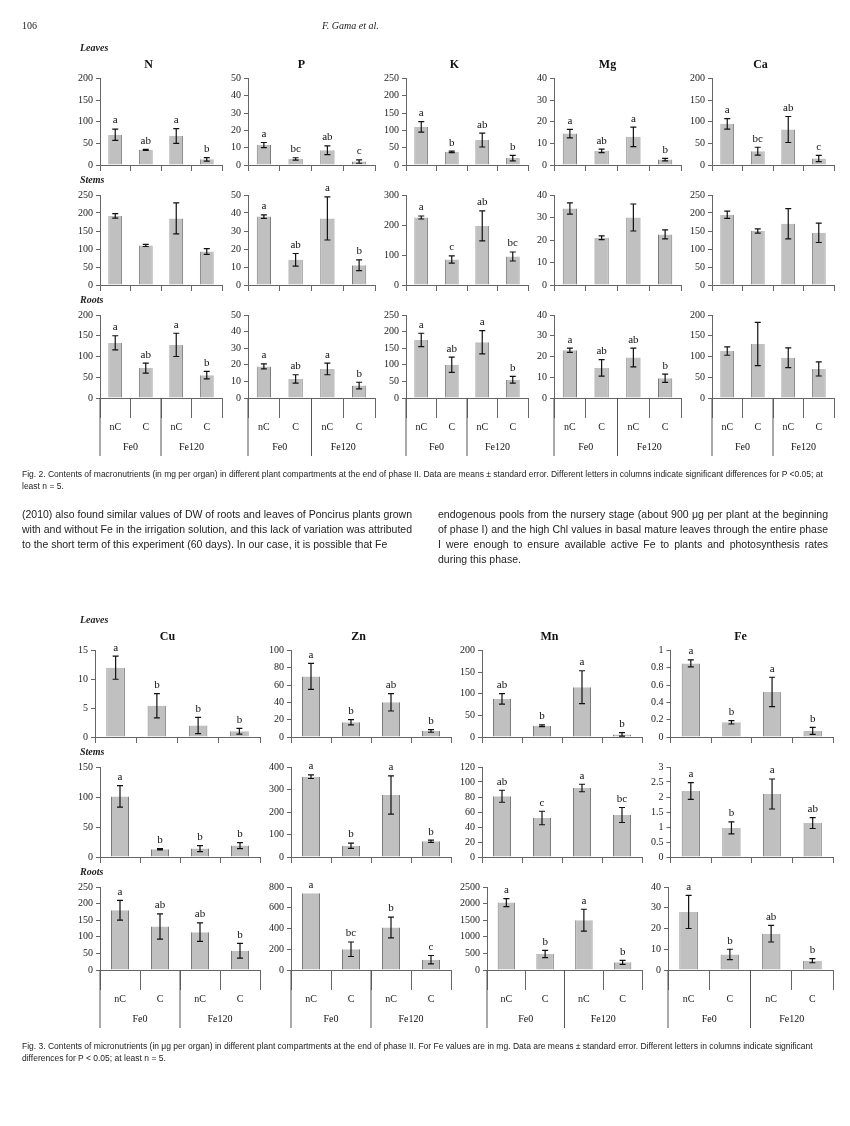 The image size is (850, 1126). Describe the element at coordinates (549, 635) in the screenshot. I see `chart-title: Mn` at that location.